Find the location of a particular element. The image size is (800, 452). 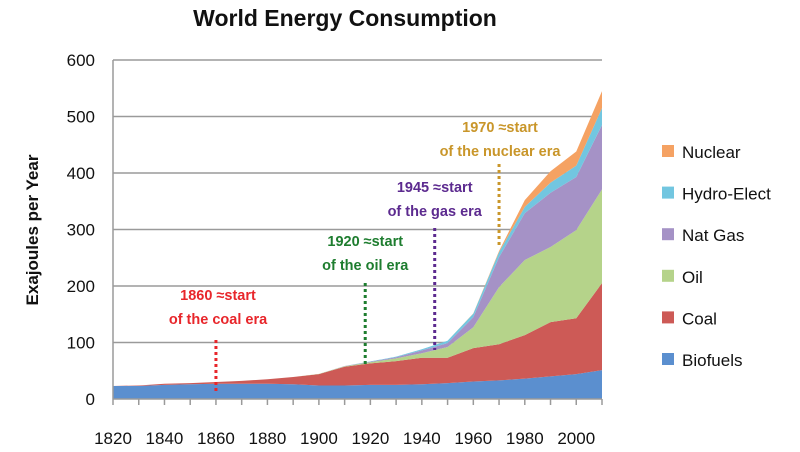

x-tick-label: 2000 is located at coordinates (576, 438).